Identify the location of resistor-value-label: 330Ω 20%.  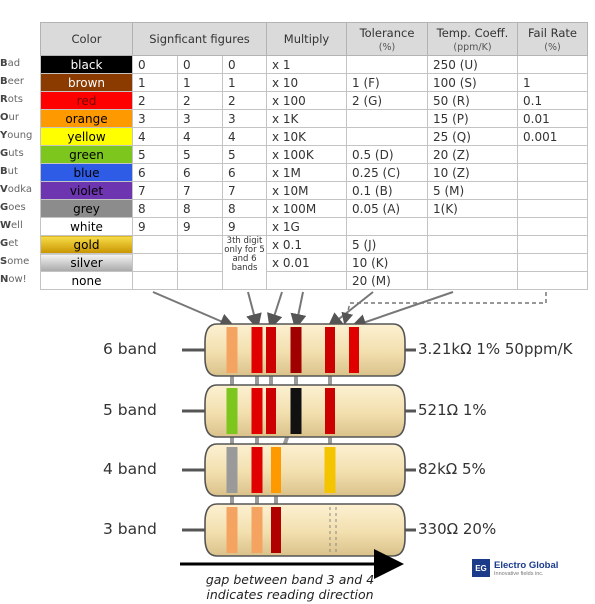
(457, 529).